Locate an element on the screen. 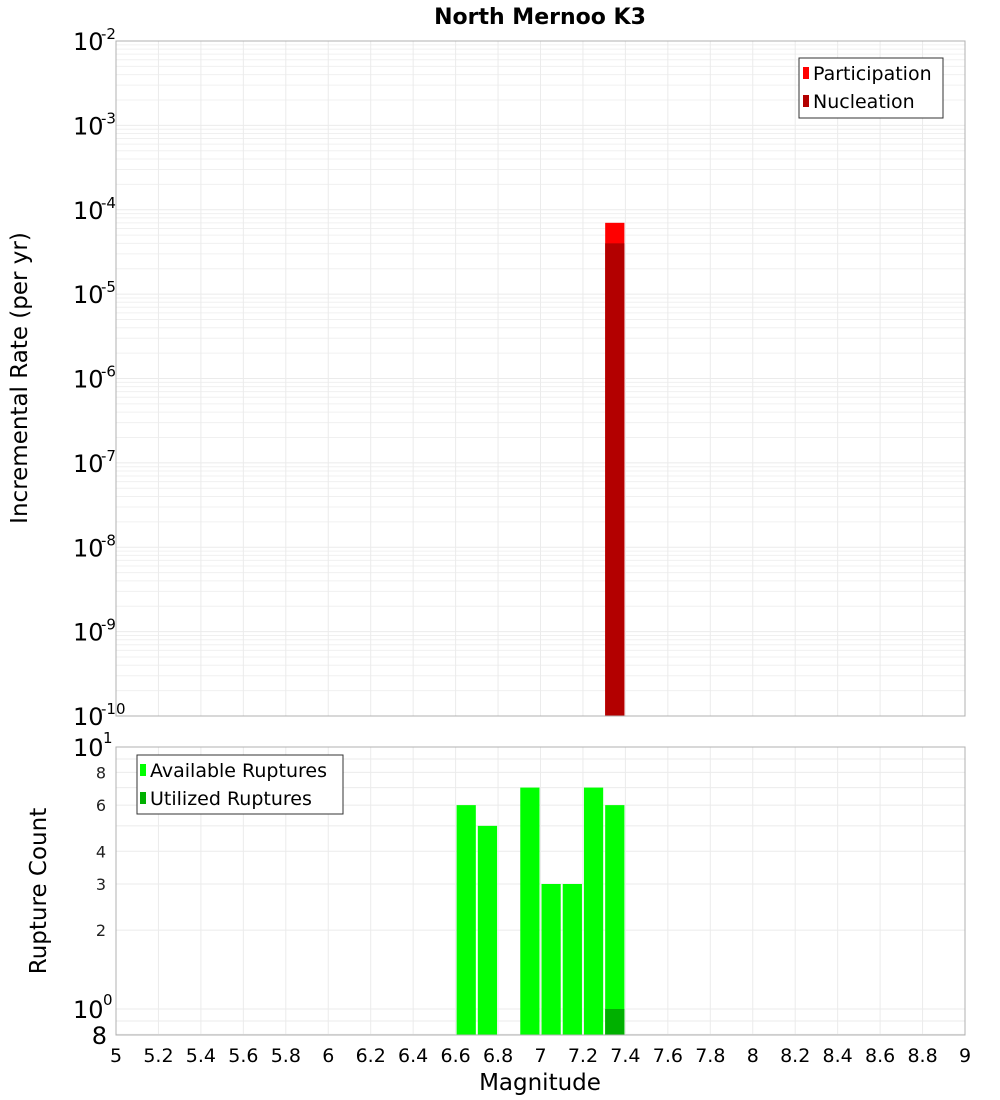 This screenshot has width=1000, height=1100. y-tick-exponent: -3 is located at coordinates (108, 118).